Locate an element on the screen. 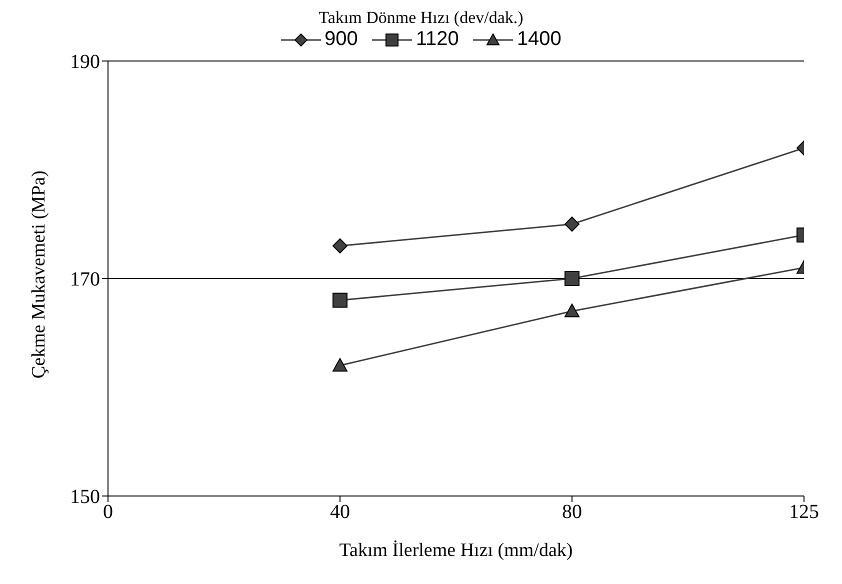 The height and width of the screenshot is (584, 842). x-tick-label: 40 is located at coordinates (340, 512).